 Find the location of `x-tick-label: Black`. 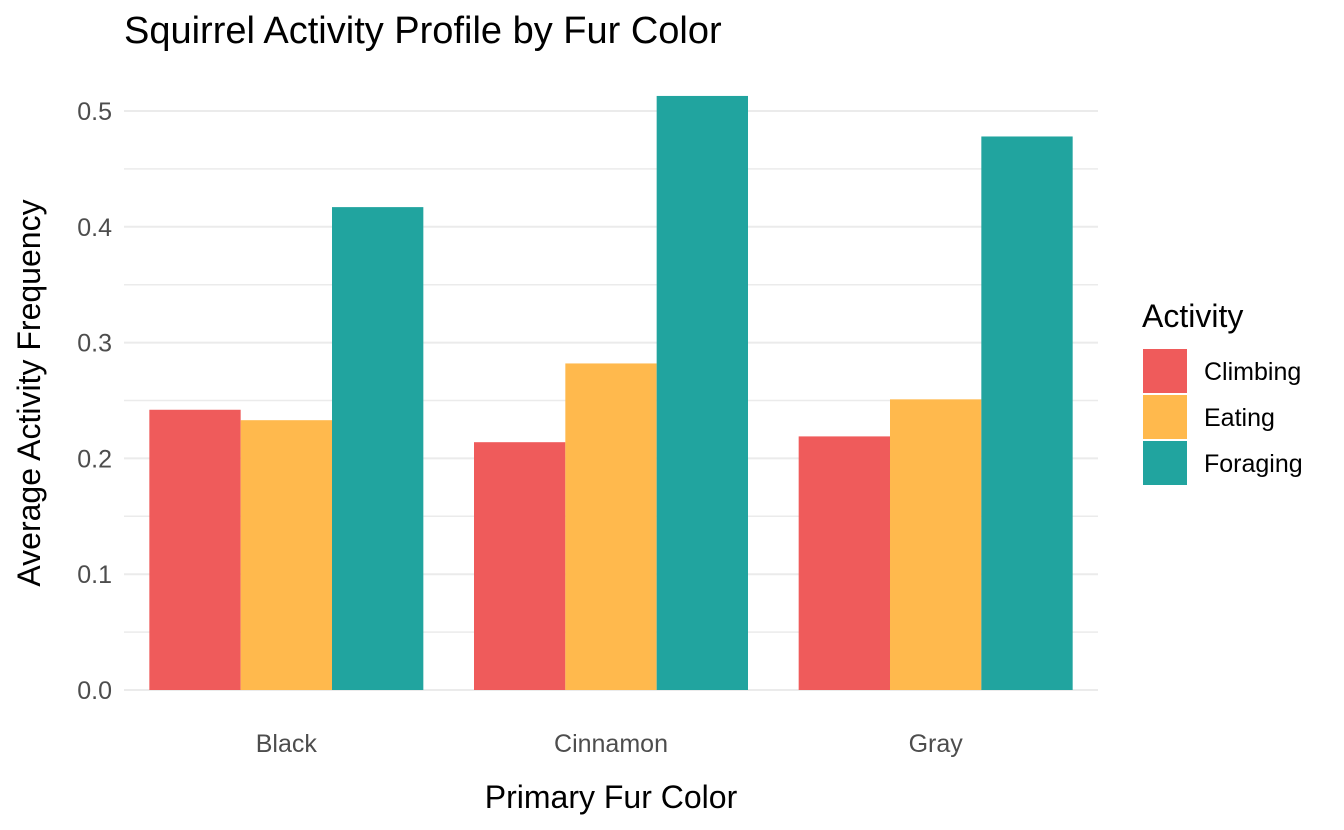

x-tick-label: Black is located at coordinates (287, 744).